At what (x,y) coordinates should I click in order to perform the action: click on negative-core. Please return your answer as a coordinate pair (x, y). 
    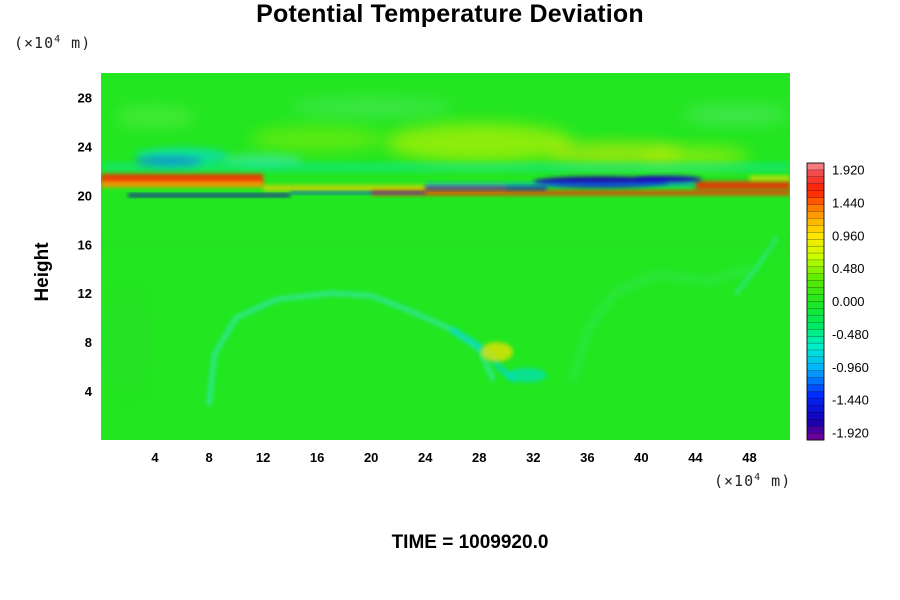
    Looking at the image, I should click on (668, 179).